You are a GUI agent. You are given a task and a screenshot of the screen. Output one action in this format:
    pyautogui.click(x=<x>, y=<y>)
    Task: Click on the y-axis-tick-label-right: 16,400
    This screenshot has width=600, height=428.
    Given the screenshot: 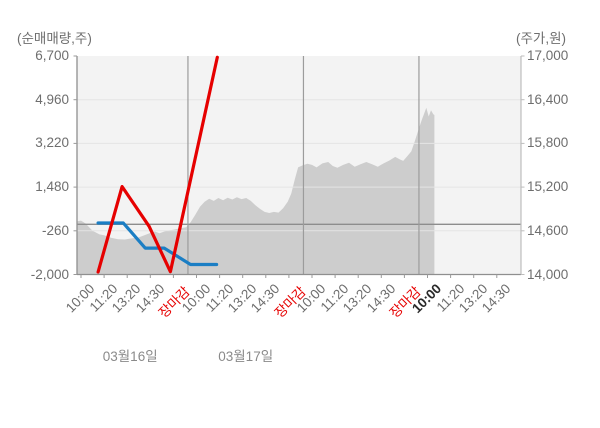 What is the action you would take?
    pyautogui.click(x=548, y=99)
    